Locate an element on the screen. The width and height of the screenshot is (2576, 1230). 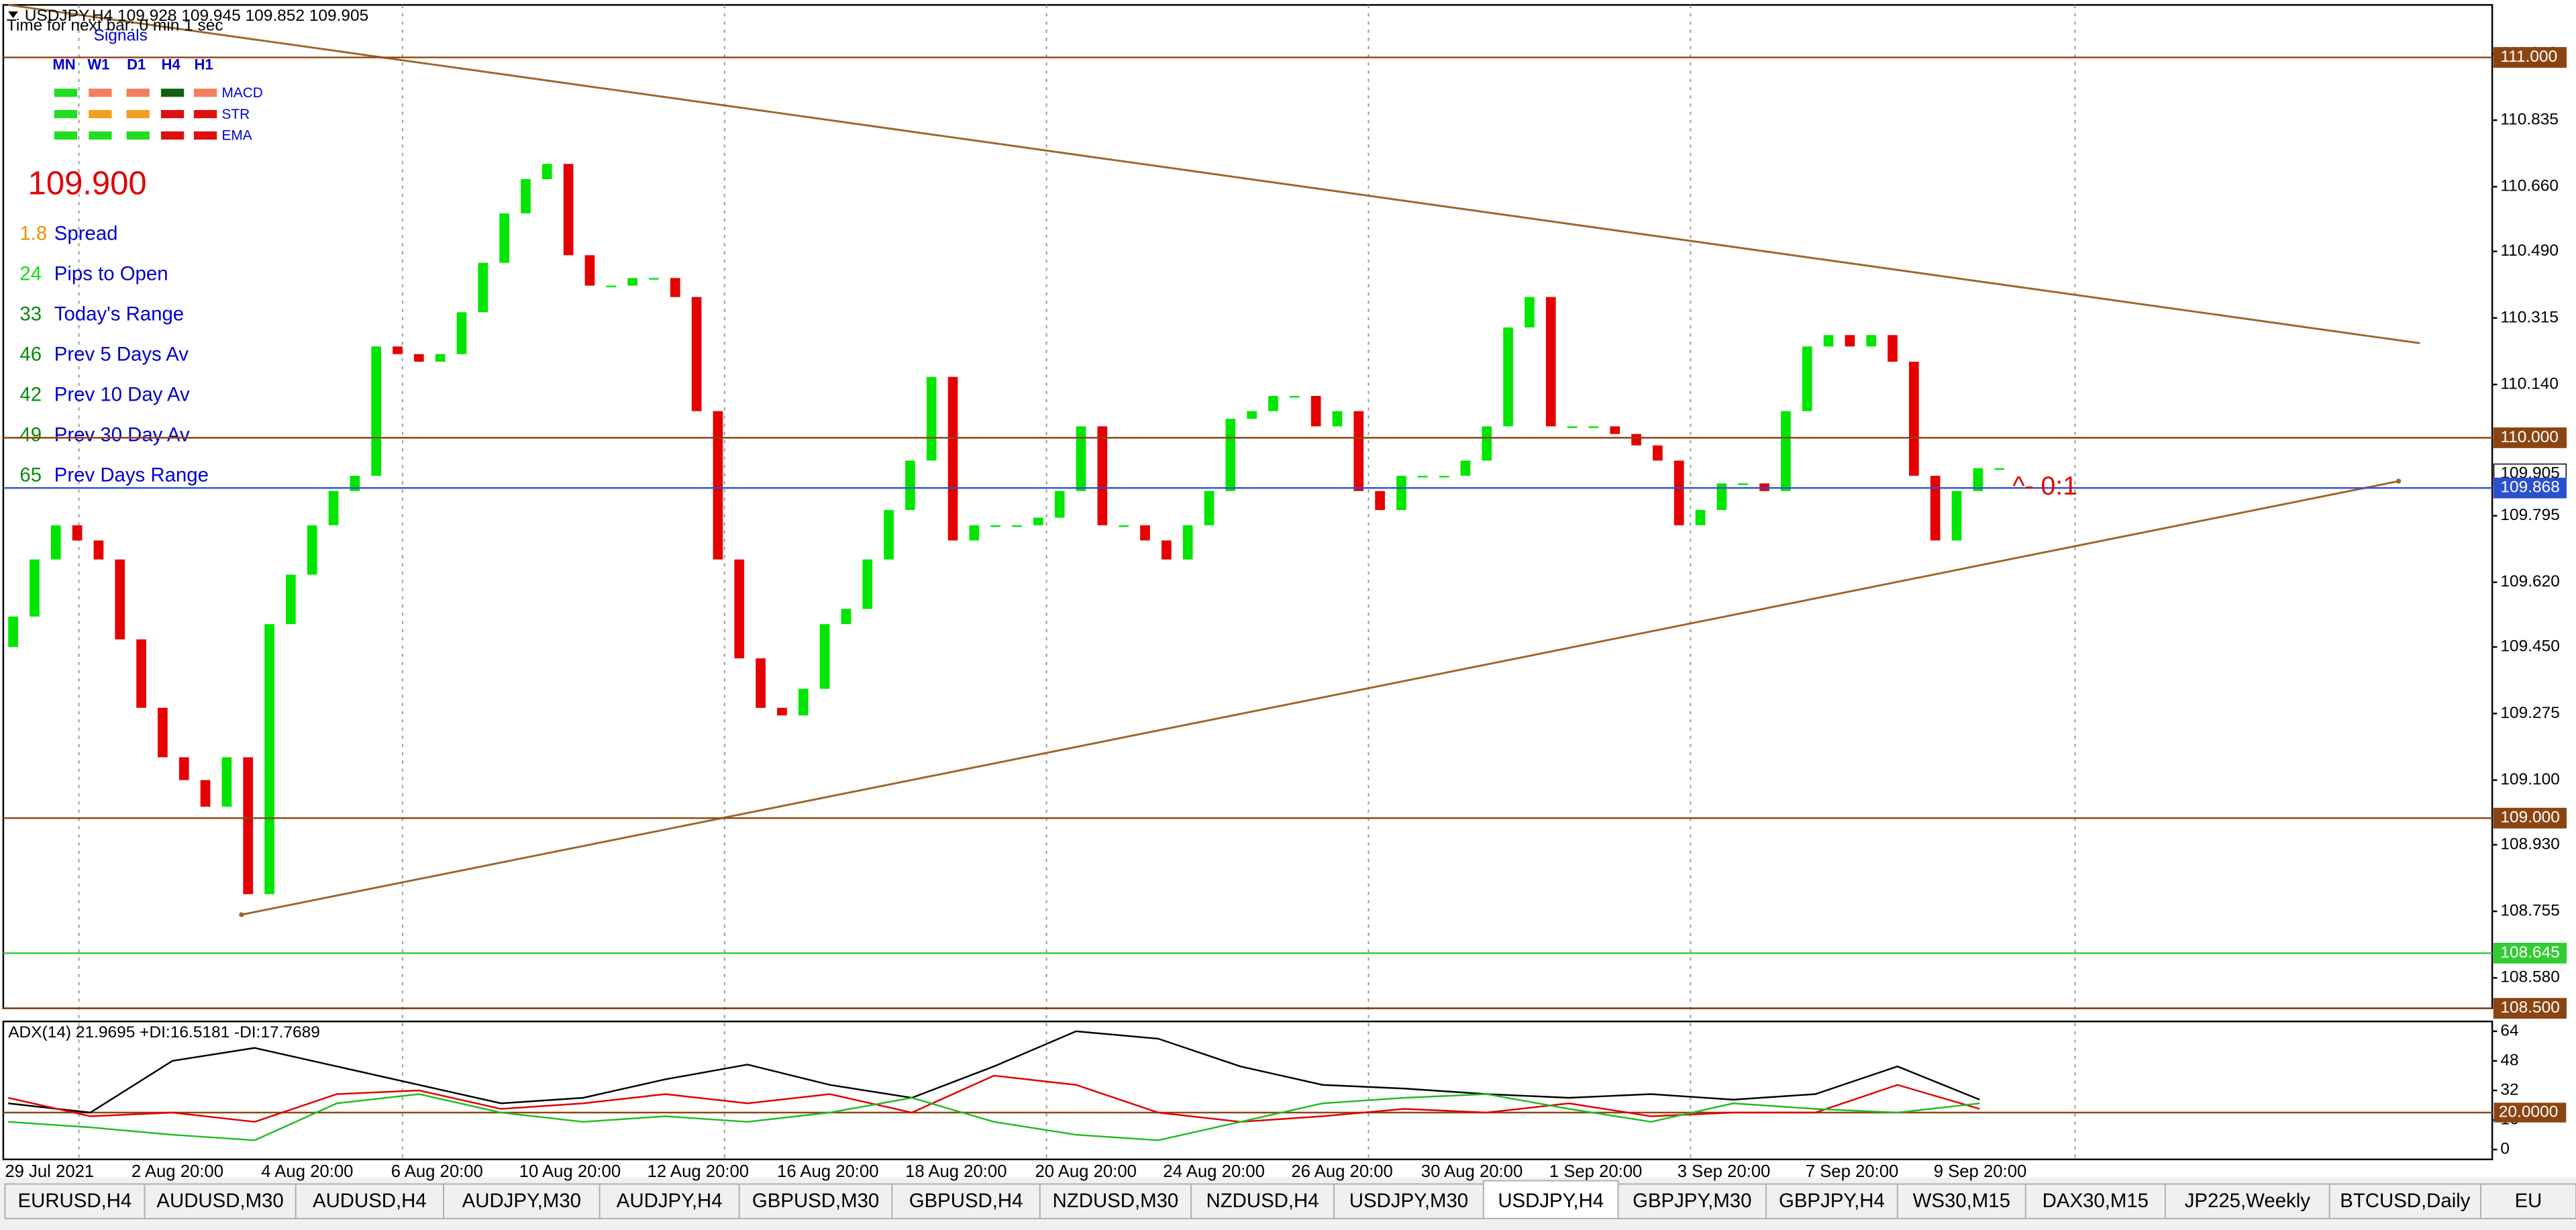
tab-label: GBPUSD,M30 is located at coordinates (815, 1201).